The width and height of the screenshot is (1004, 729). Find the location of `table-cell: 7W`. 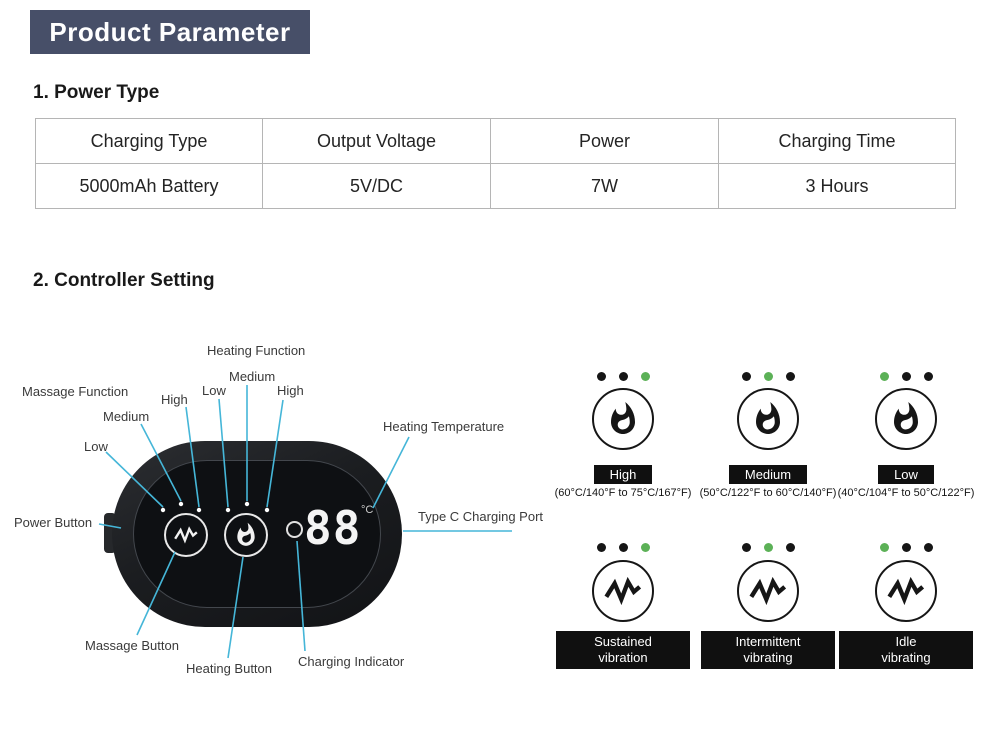

table-cell: 7W is located at coordinates (604, 186).